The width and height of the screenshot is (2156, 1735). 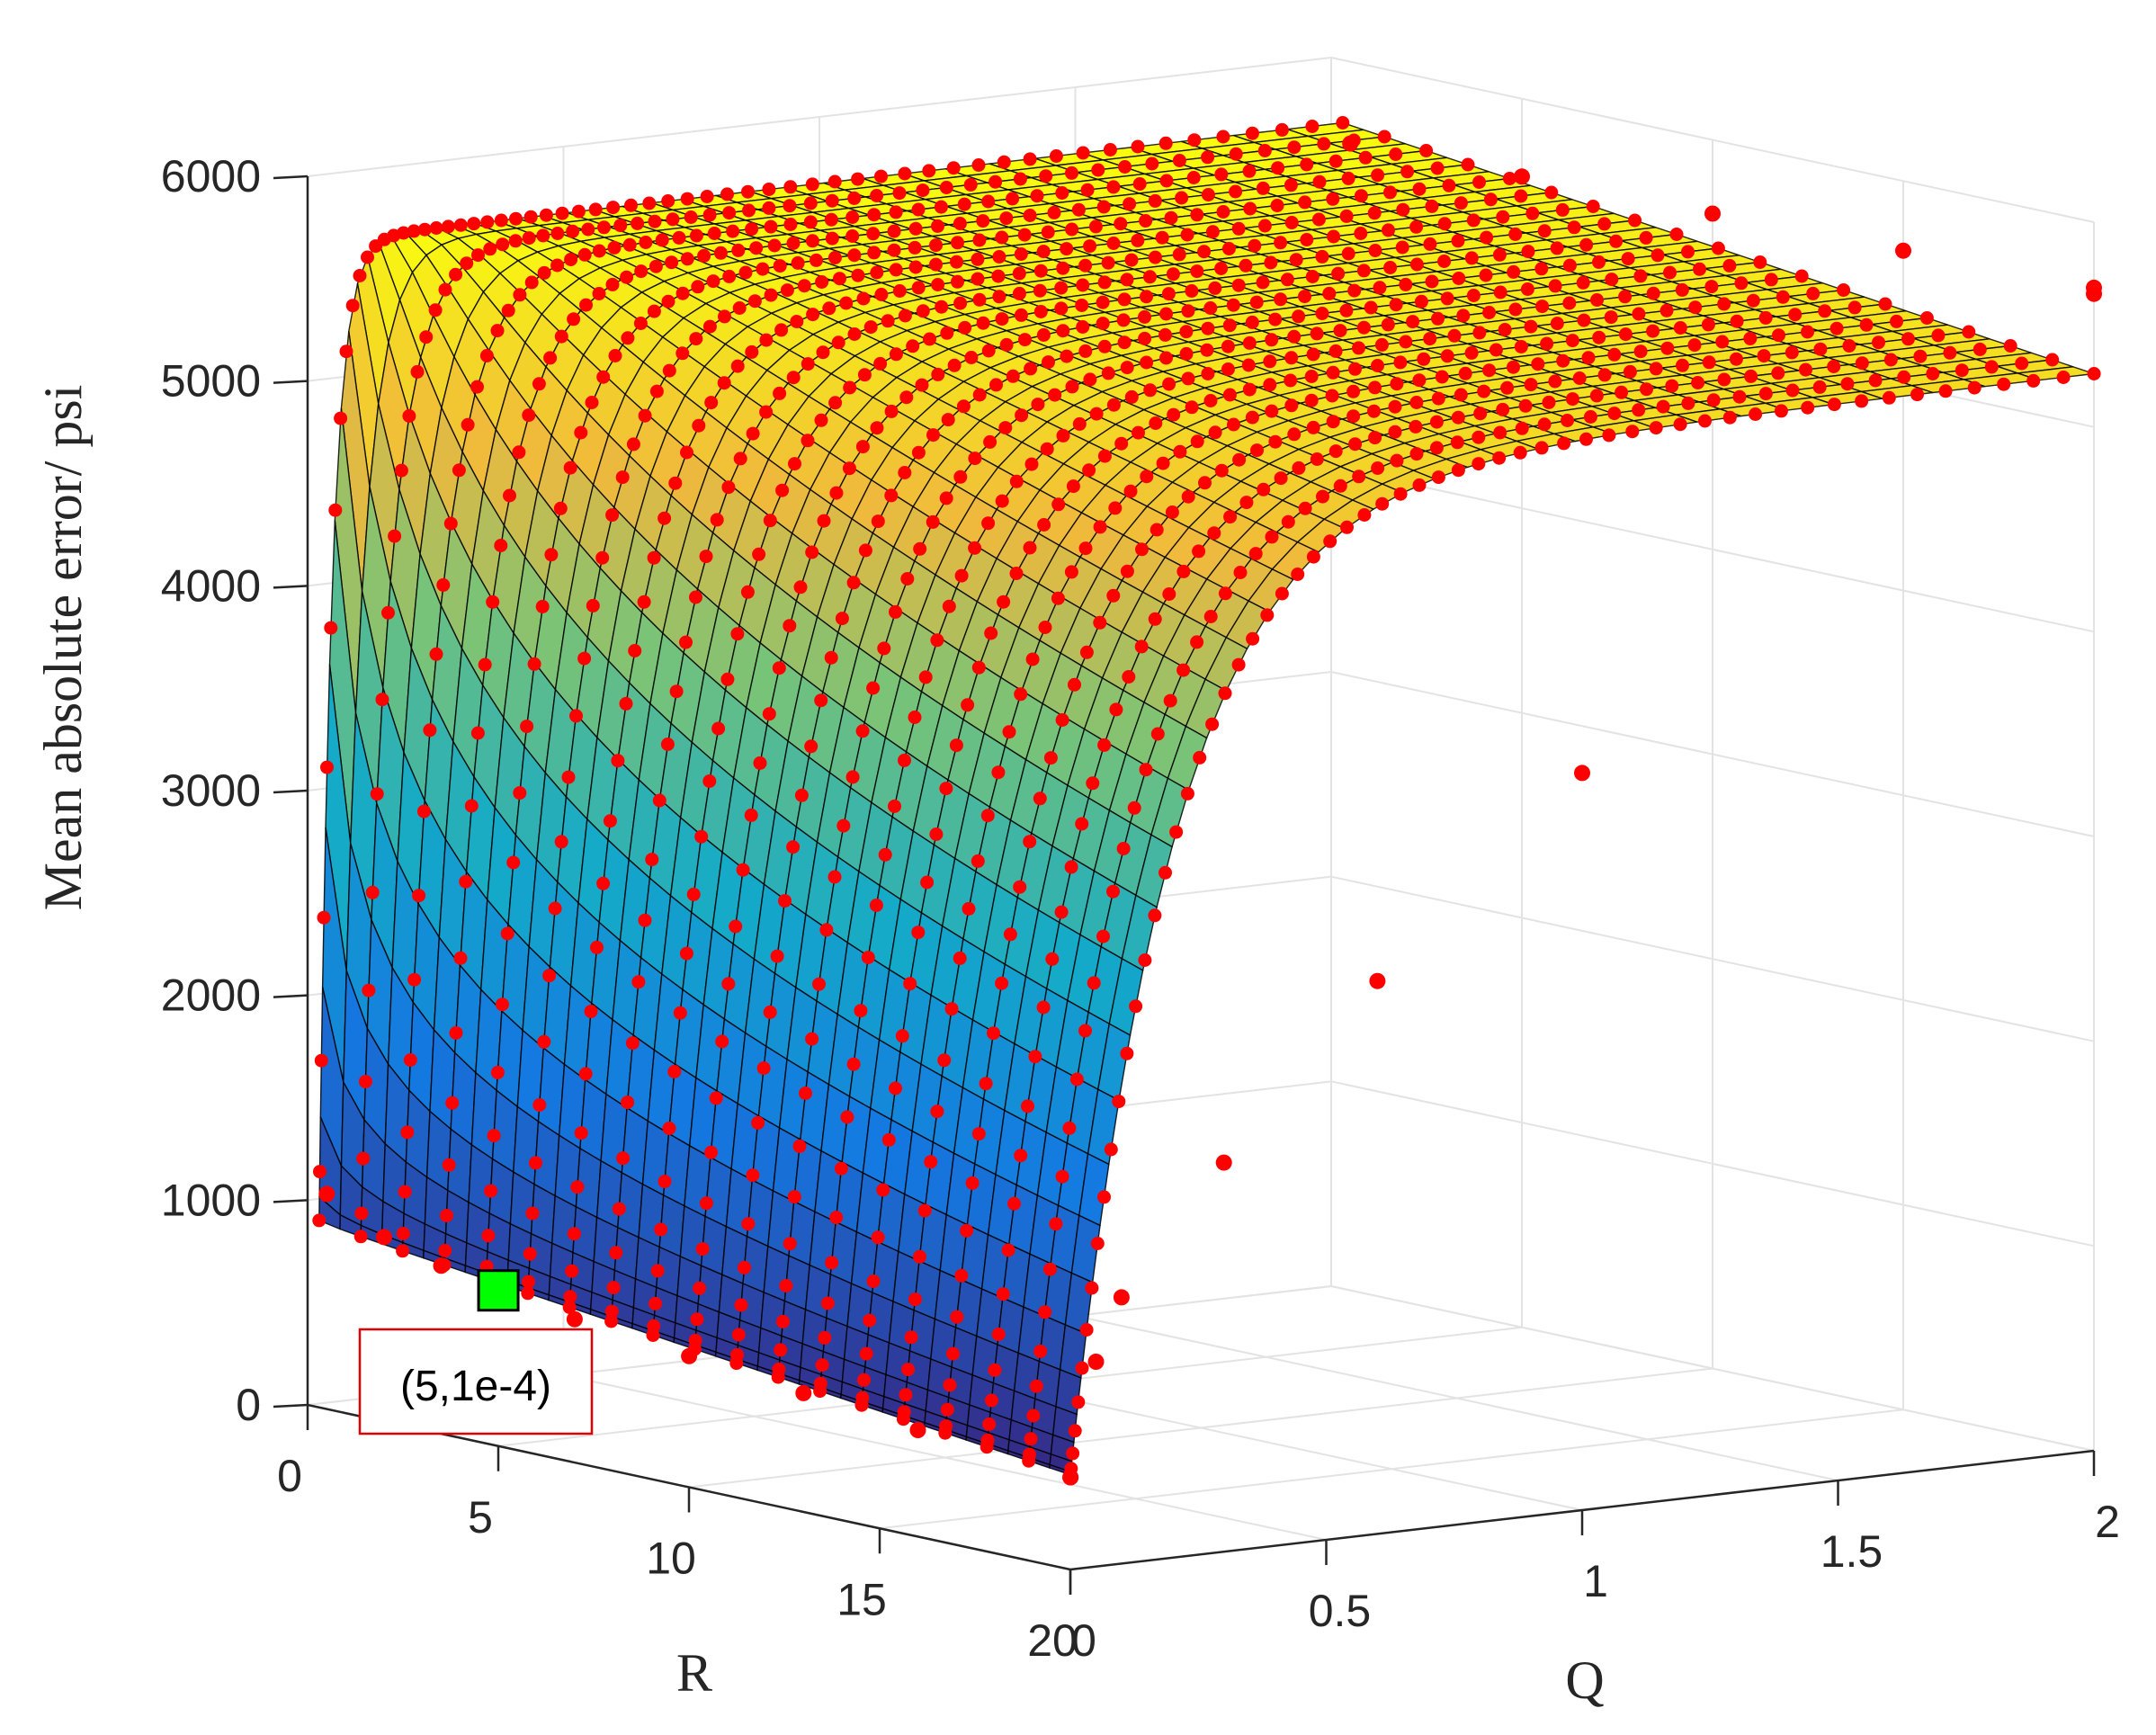 I want to click on x-tick-label: 10, so click(x=671, y=1559).